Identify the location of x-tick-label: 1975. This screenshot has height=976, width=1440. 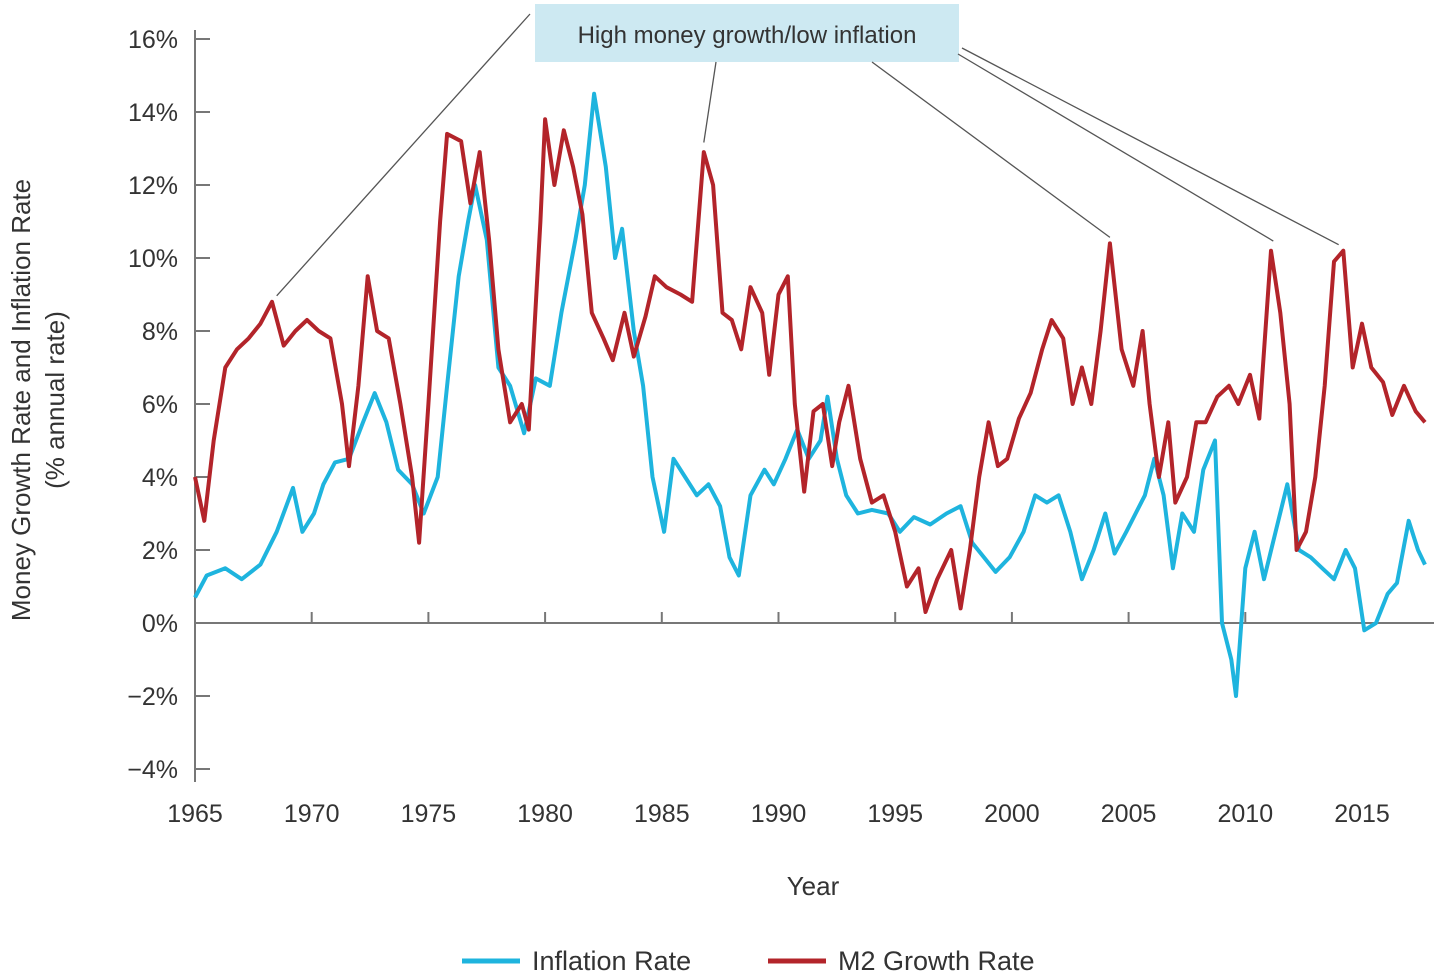
(429, 814).